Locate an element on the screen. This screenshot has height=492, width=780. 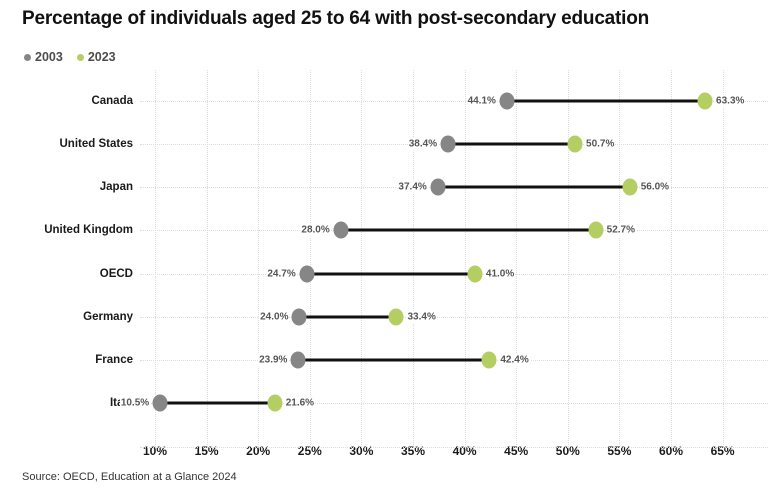
source-caption: Source: OECD, Education at a Glance 2024 is located at coordinates (129, 477).